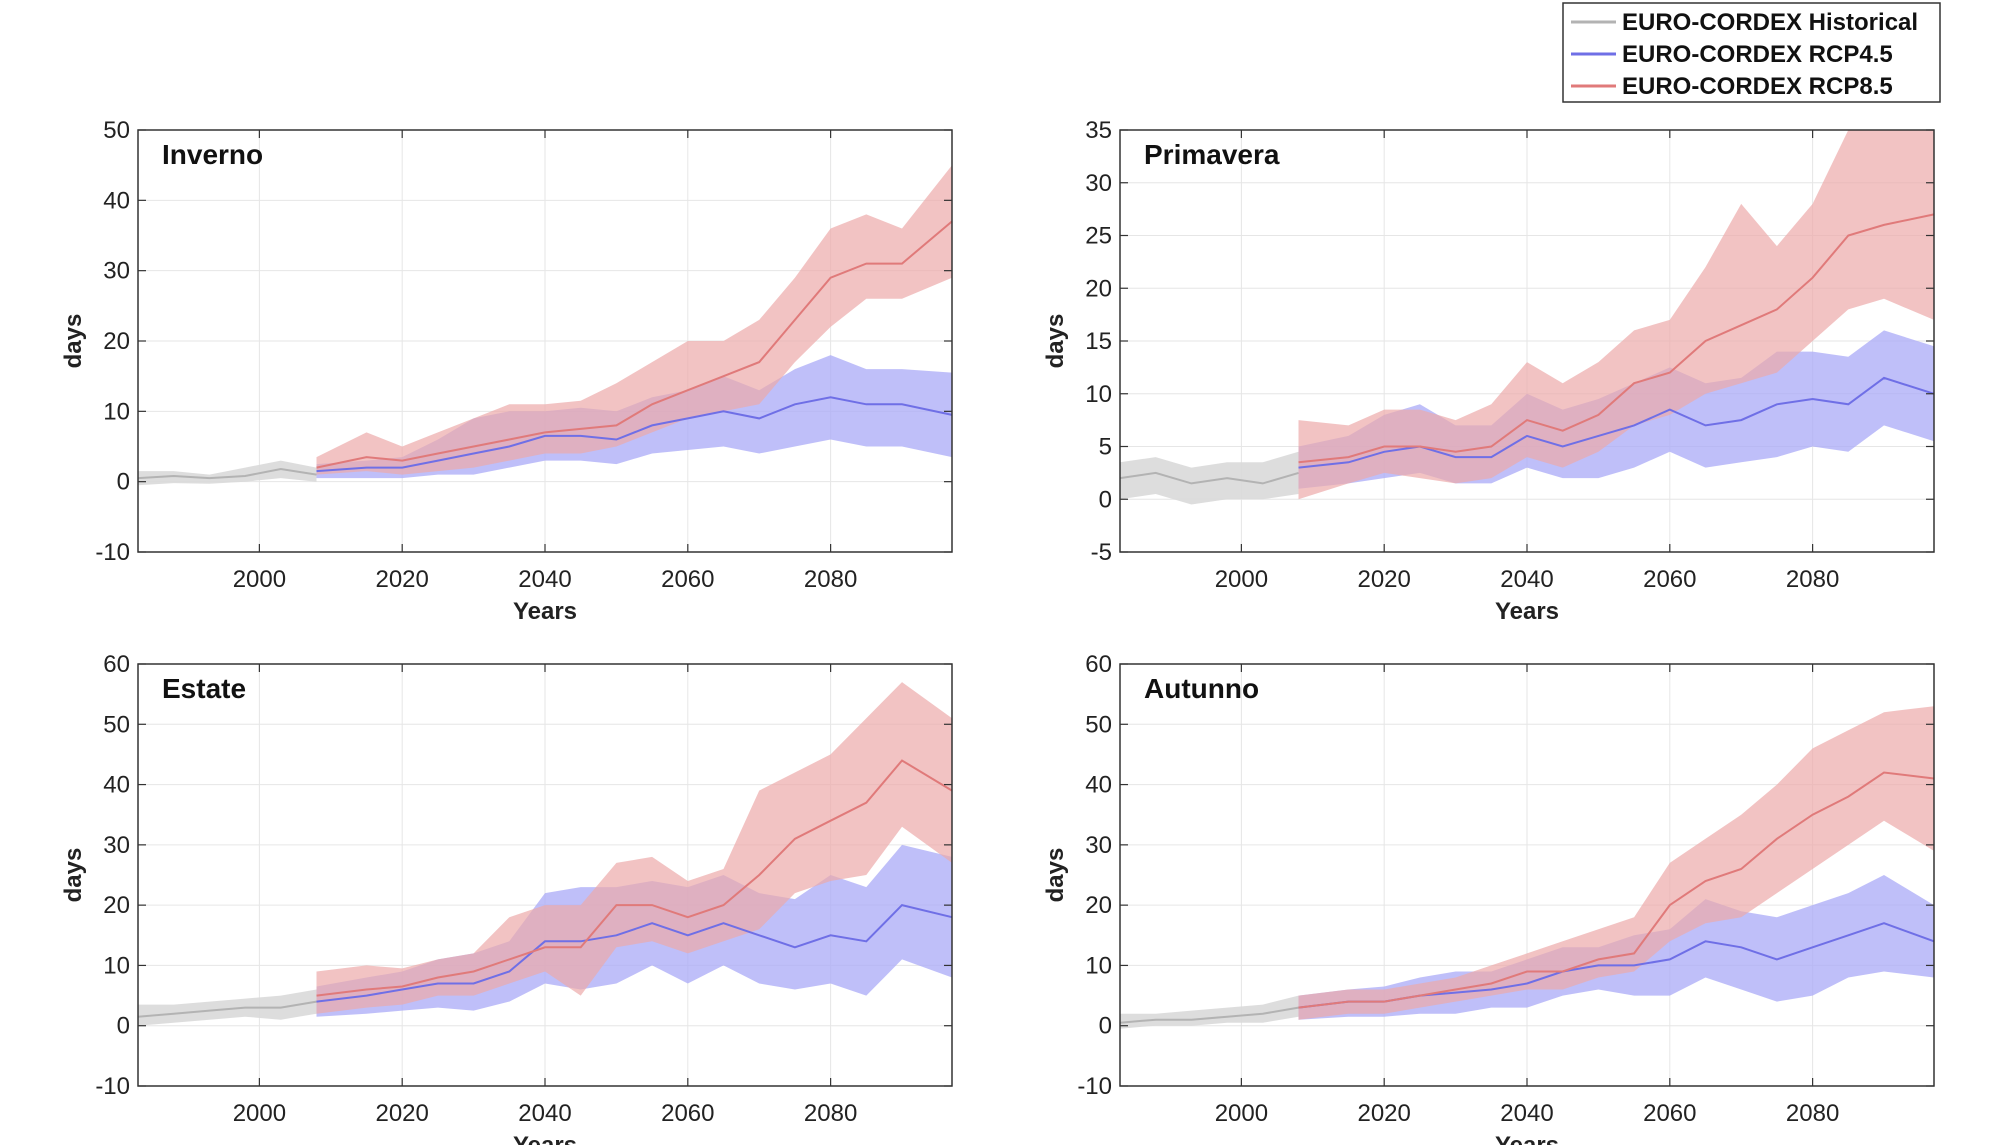 This screenshot has width=2012, height=1145. What do you see at coordinates (204, 688) in the screenshot?
I see `panel-title: Estate` at bounding box center [204, 688].